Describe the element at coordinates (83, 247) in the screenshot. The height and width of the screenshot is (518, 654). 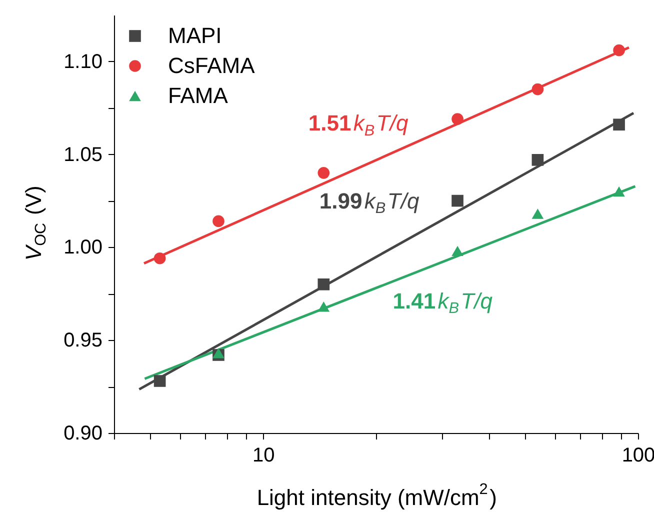
I see `y-tick-label: 1.00` at that location.